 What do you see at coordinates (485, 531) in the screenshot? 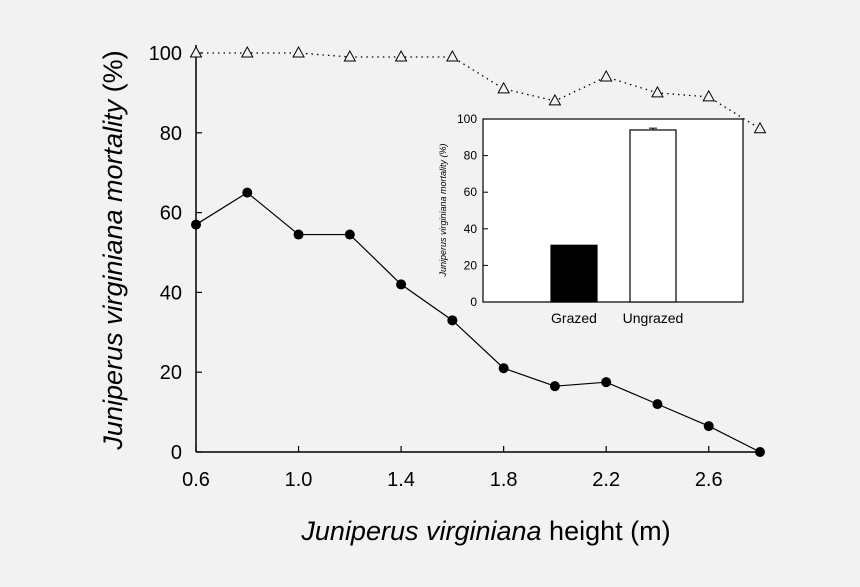
I see `x-axis-title: Juniperus virginiana height (m)` at bounding box center [485, 531].